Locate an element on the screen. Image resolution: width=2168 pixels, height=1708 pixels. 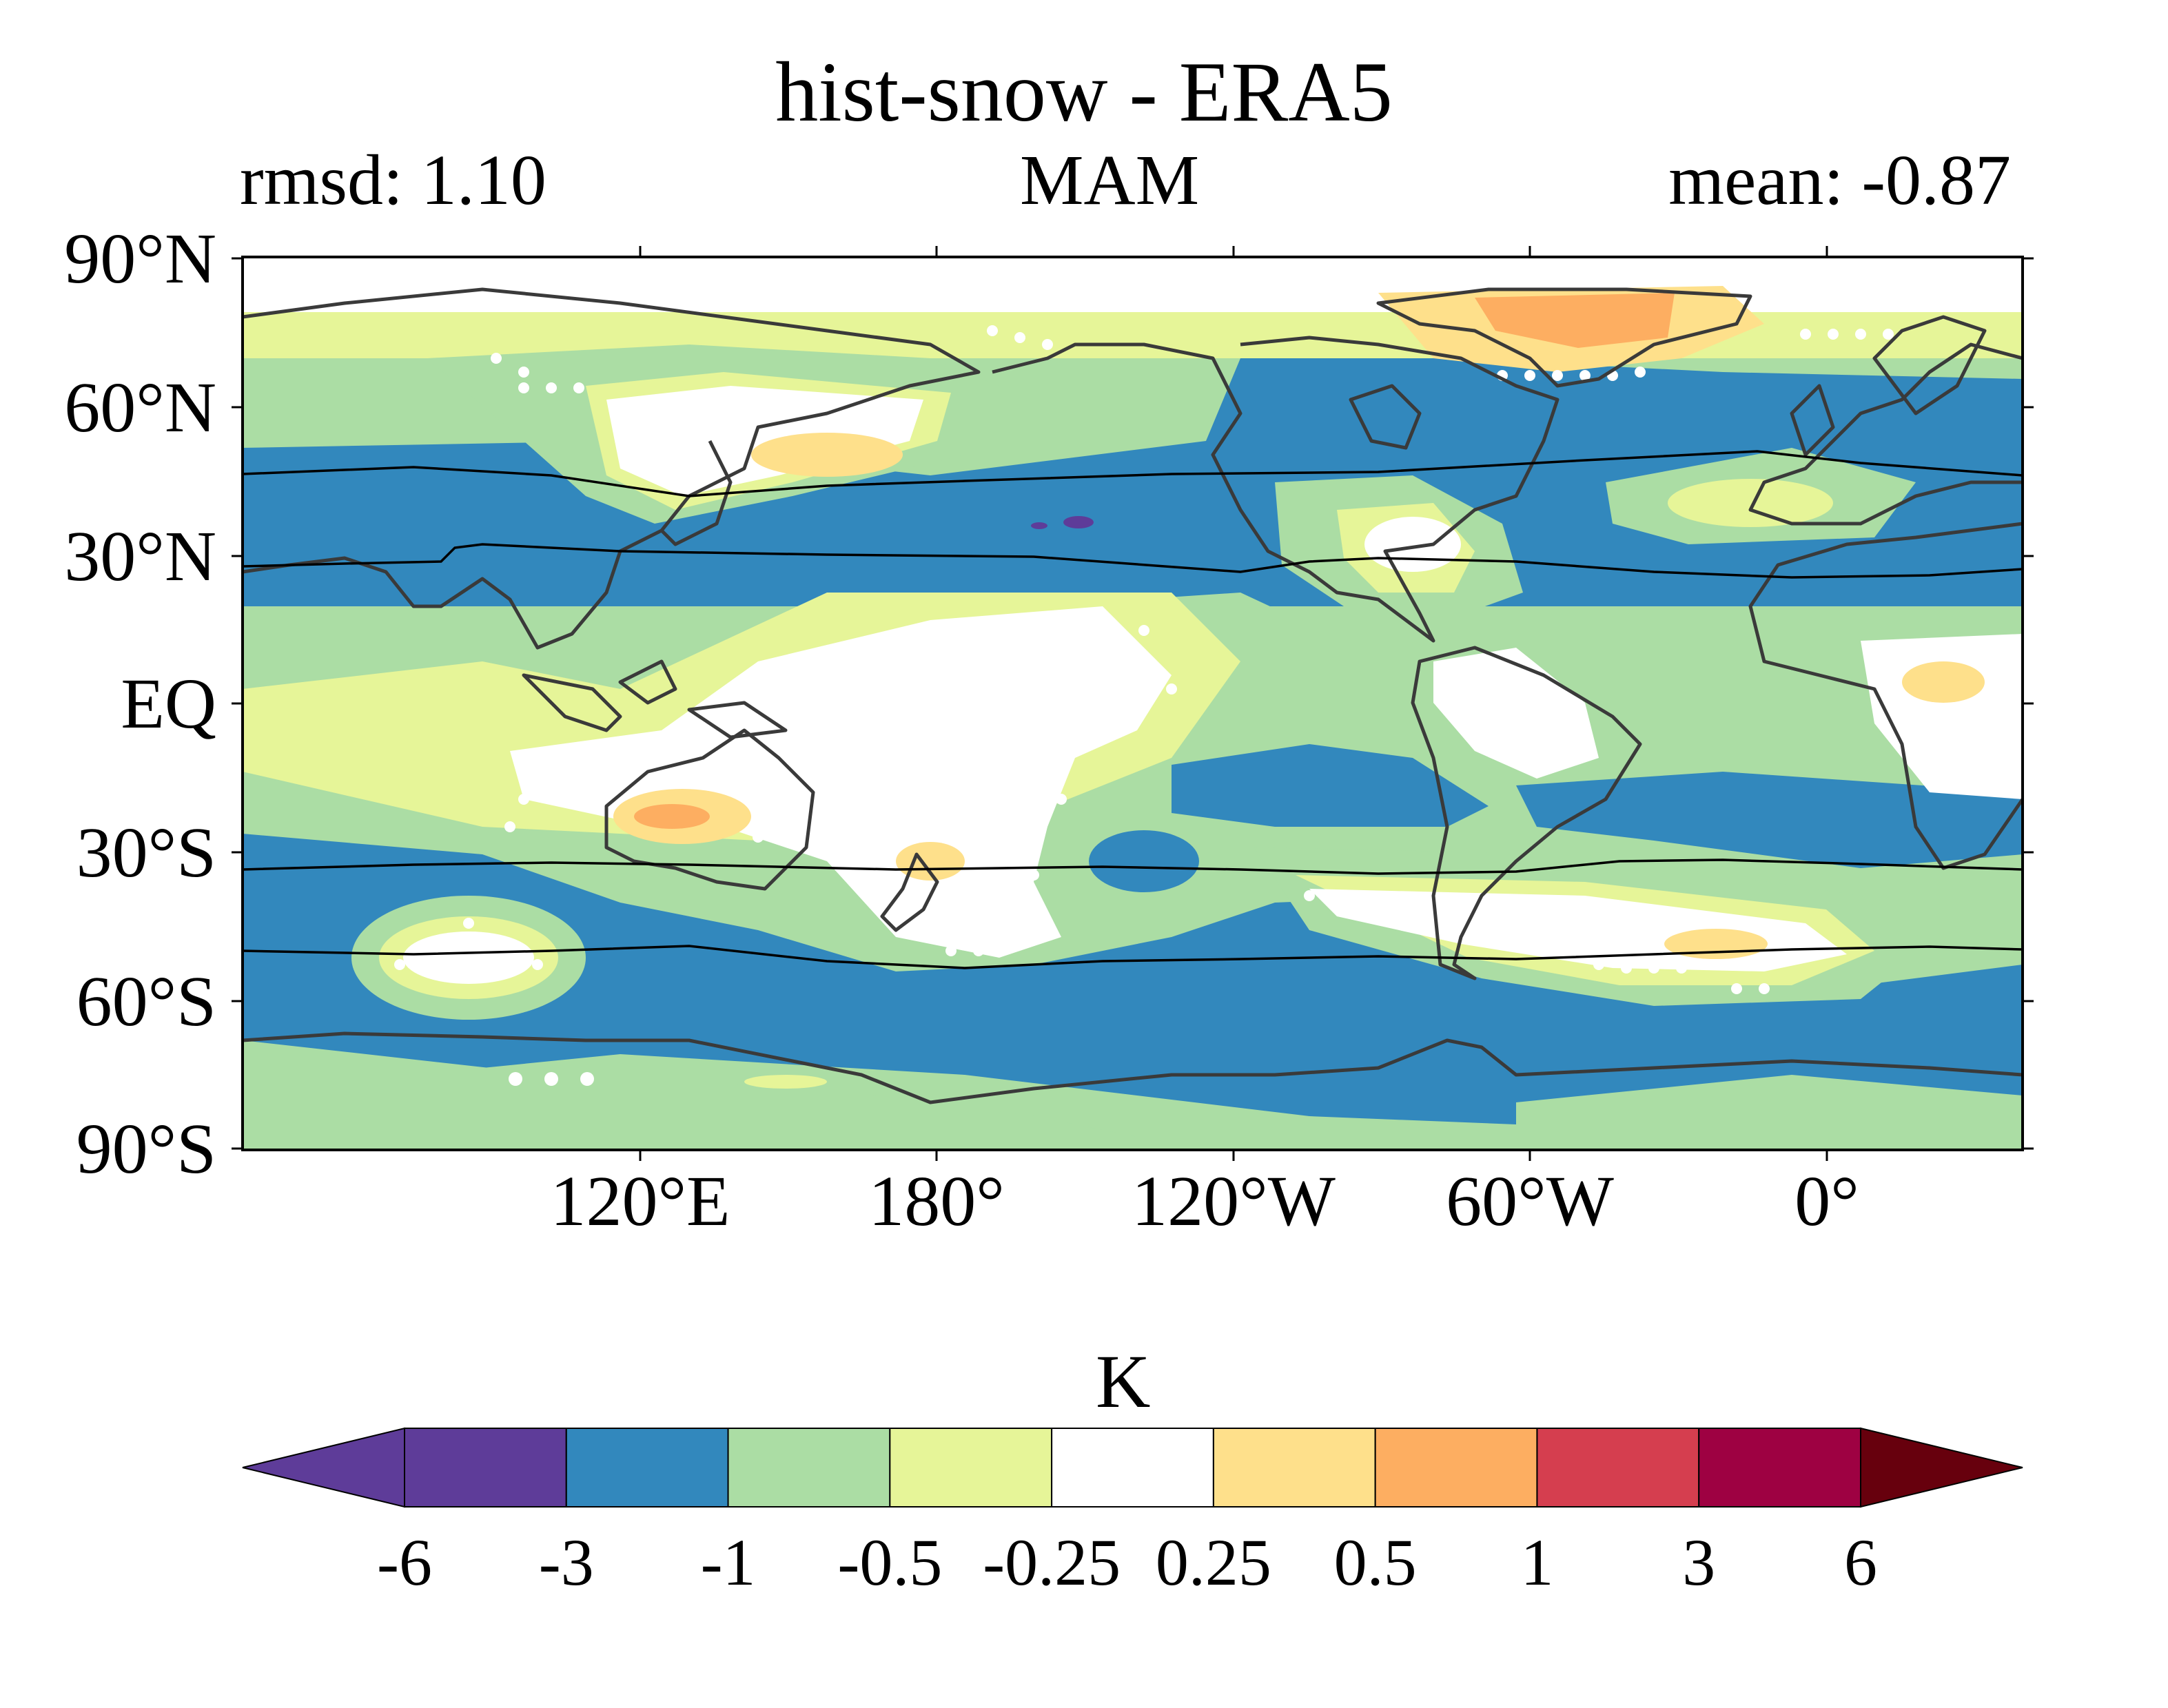
field-extreme-neg-spot is located at coordinates (1078, 522).